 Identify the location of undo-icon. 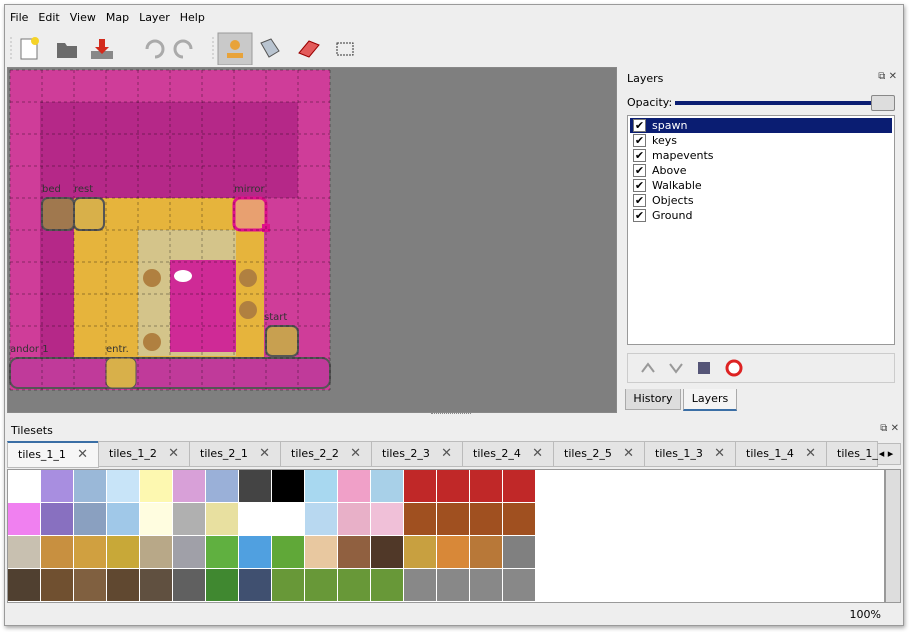
(155, 49).